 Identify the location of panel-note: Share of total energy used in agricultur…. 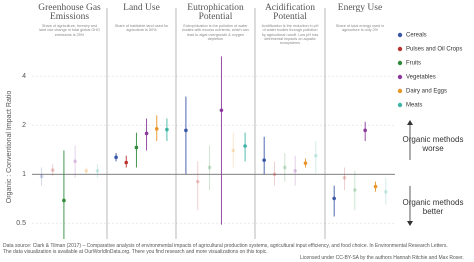
(360, 28).